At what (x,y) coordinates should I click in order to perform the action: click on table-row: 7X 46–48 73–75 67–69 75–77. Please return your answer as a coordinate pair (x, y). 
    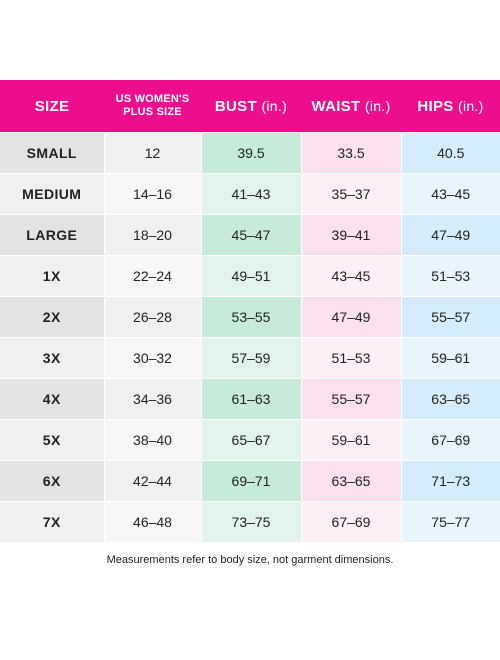
    Looking at the image, I should click on (250, 522).